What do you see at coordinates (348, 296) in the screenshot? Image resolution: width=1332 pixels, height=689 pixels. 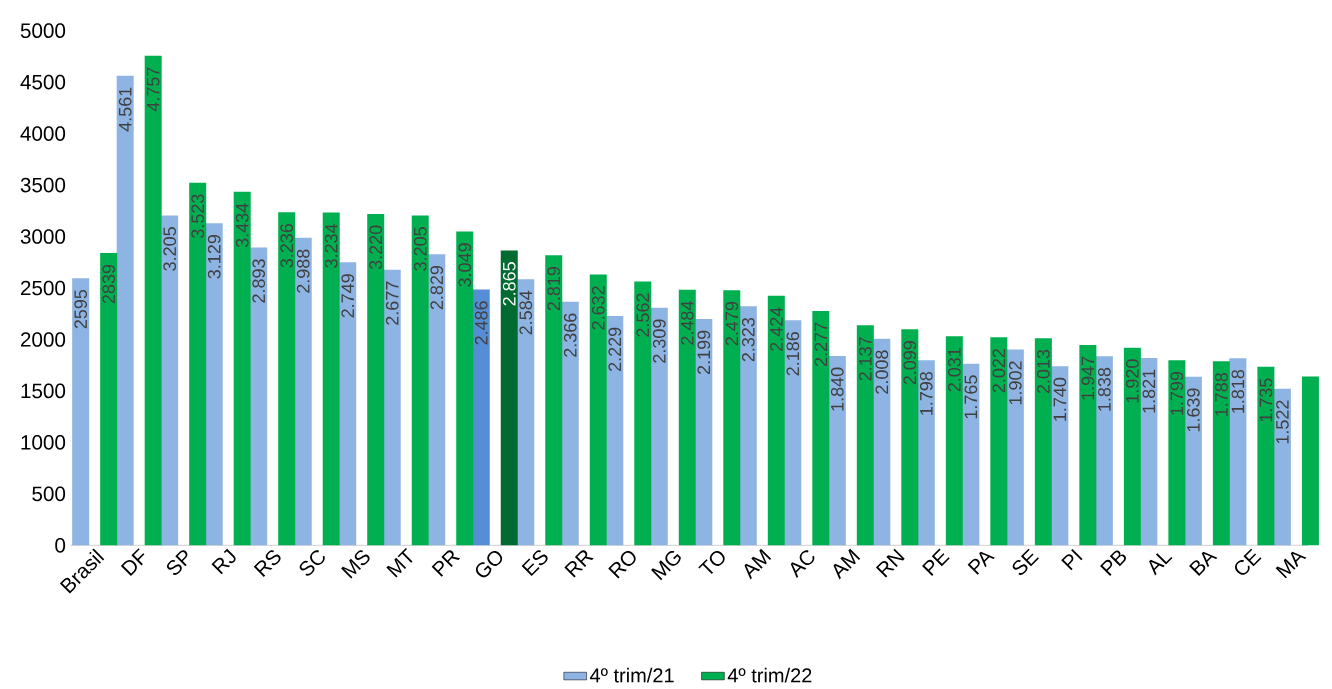 I see `data-label: 2.749` at bounding box center [348, 296].